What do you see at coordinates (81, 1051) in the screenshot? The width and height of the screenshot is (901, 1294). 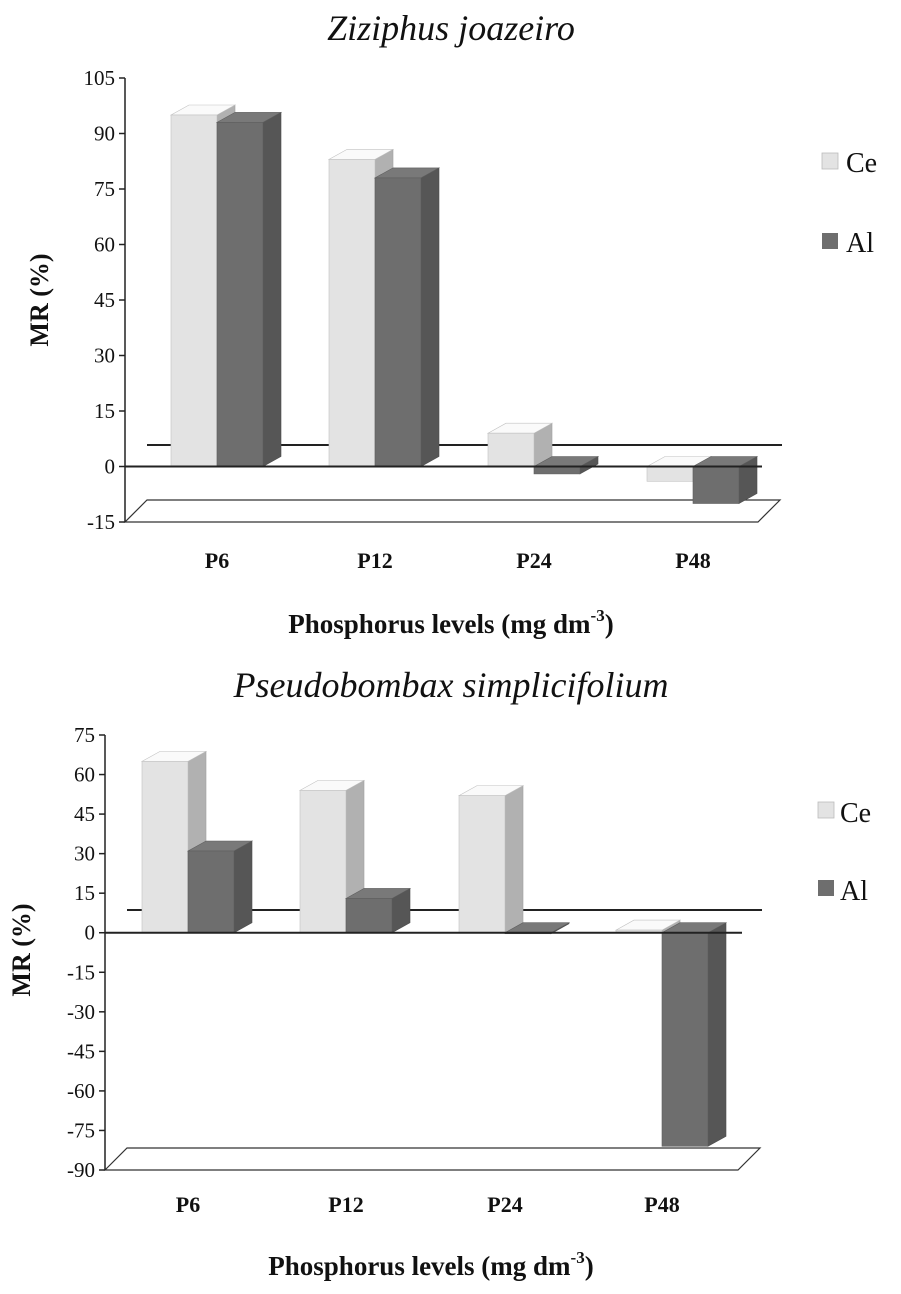 I see `y-tick-label: -45` at bounding box center [81, 1051].